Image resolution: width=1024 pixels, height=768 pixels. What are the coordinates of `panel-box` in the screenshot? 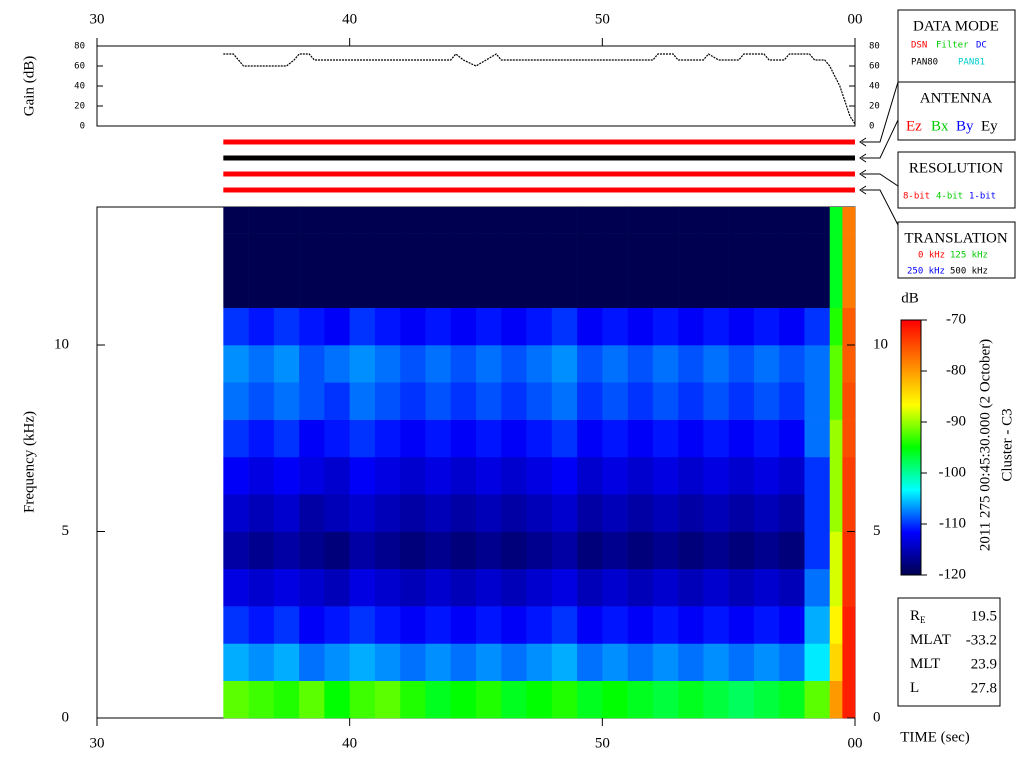 It's located at (956, 111).